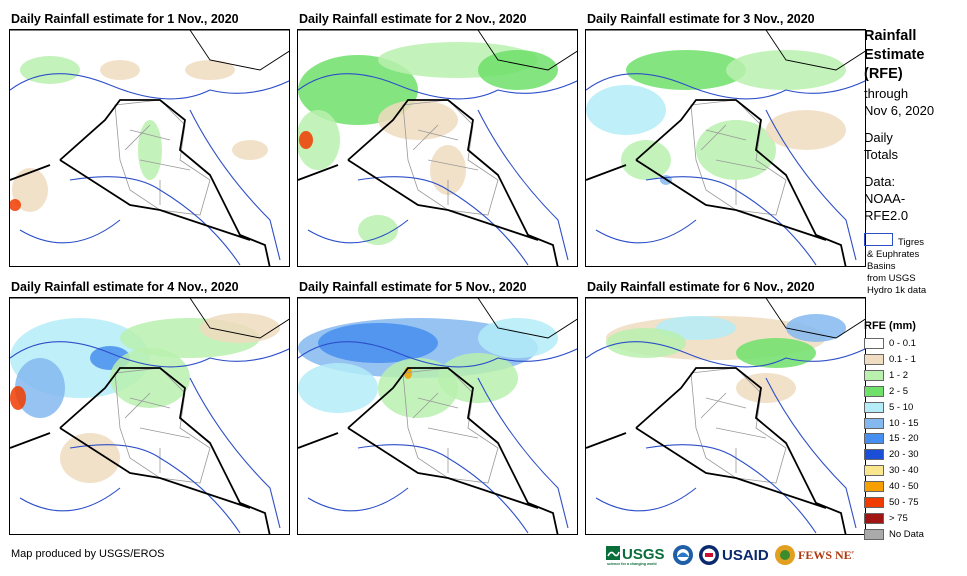  What do you see at coordinates (911, 242) in the screenshot?
I see `basin-note-line-1: Tigres` at bounding box center [911, 242].